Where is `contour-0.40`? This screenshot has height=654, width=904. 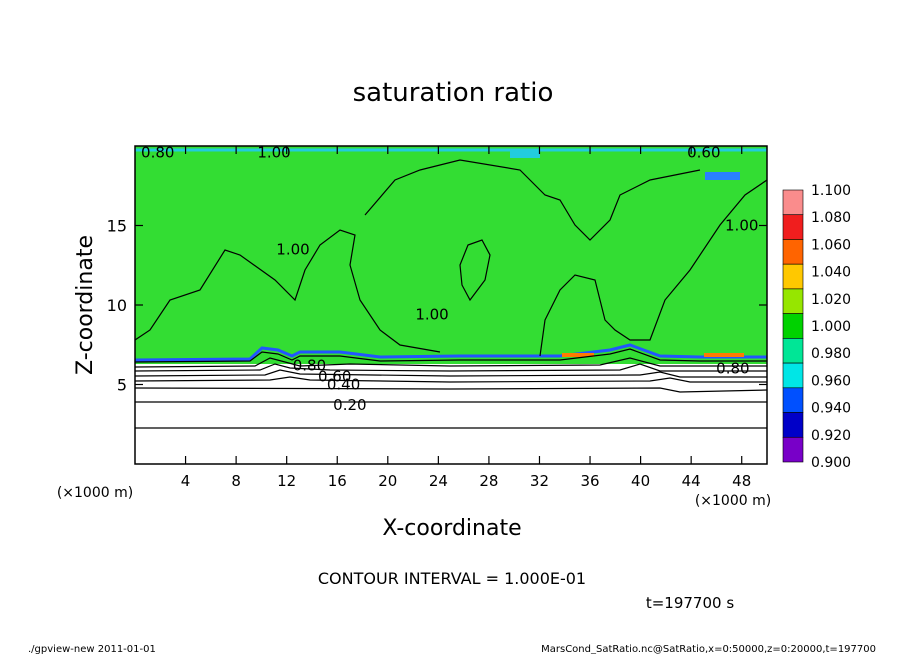 contour-0.40 is located at coordinates (450, 379).